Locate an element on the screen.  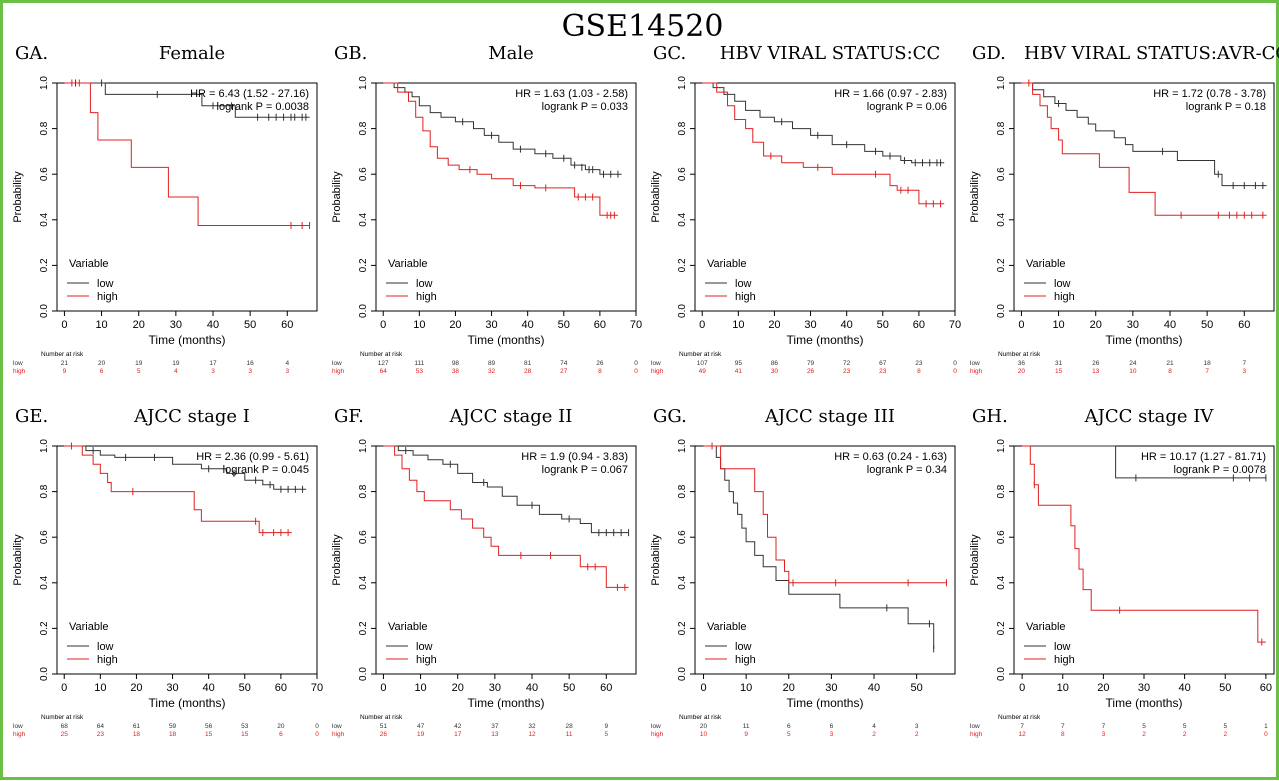
risk-count: 16 is located at coordinates (251, 363).